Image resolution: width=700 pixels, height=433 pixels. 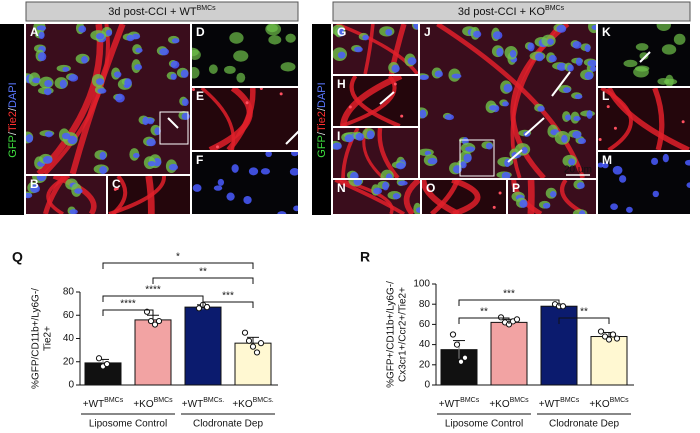 I want to click on y-tick-label: 20, so click(x=69, y=361).